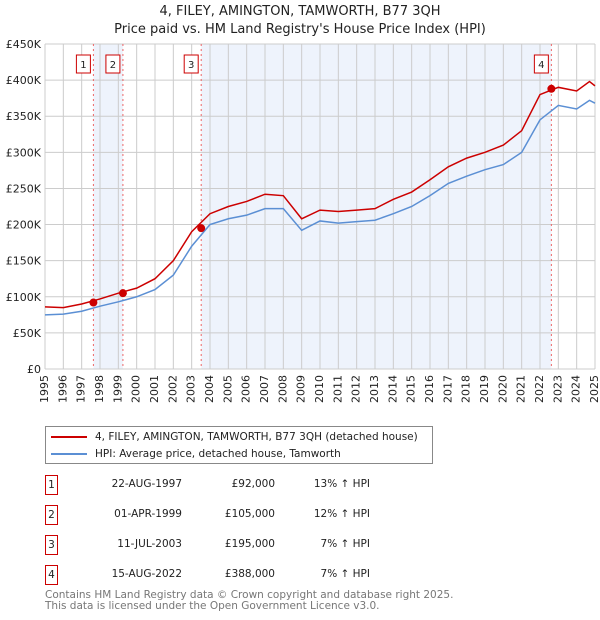  What do you see at coordinates (24, 116) in the screenshot?
I see `y-tick-label: £350K` at bounding box center [24, 116].